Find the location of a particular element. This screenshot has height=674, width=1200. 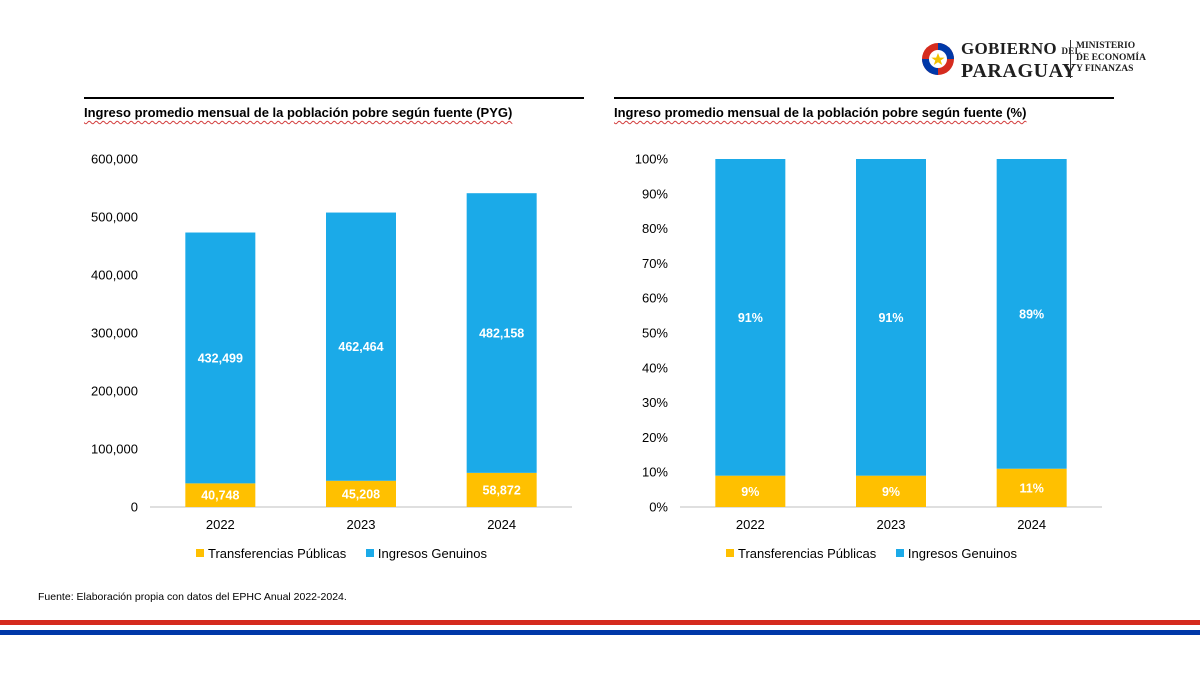

ministry-name: MINISTERIO DE ECONOMÍA Y FINANZAS is located at coordinates (1111, 58).